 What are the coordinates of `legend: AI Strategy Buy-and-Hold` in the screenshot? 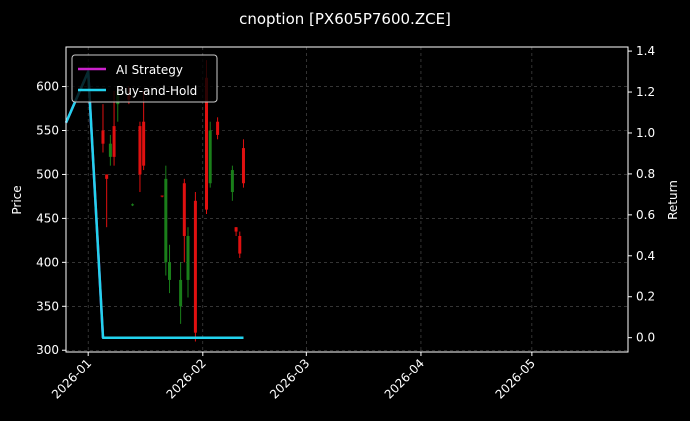 It's located at (144, 78).